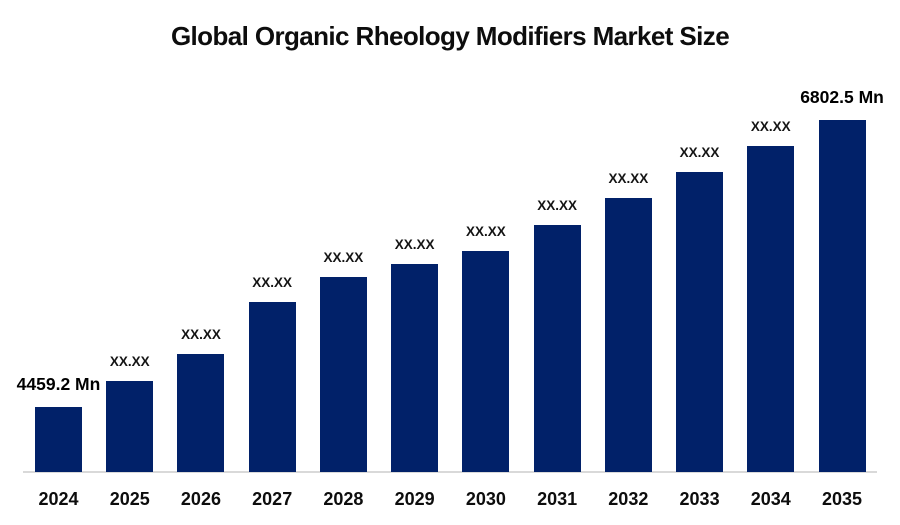  Describe the element at coordinates (415, 368) in the screenshot. I see `bar-2029` at that location.